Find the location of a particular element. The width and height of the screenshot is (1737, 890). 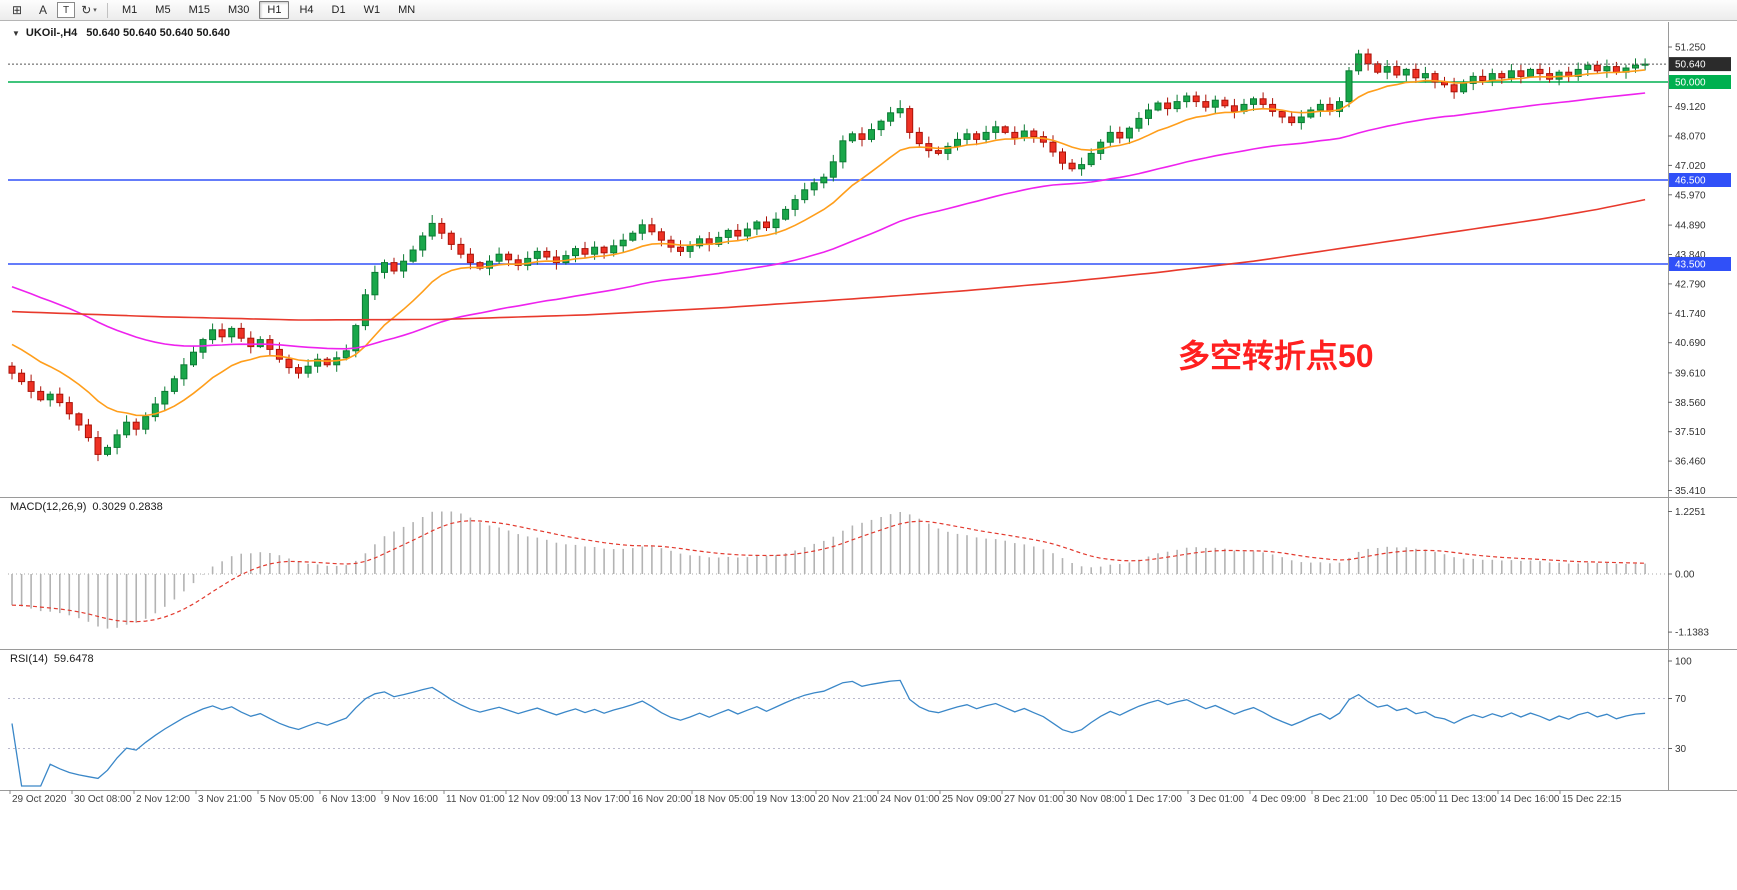

annotation-text: 多空转折点50 is located at coordinates (1276, 356).